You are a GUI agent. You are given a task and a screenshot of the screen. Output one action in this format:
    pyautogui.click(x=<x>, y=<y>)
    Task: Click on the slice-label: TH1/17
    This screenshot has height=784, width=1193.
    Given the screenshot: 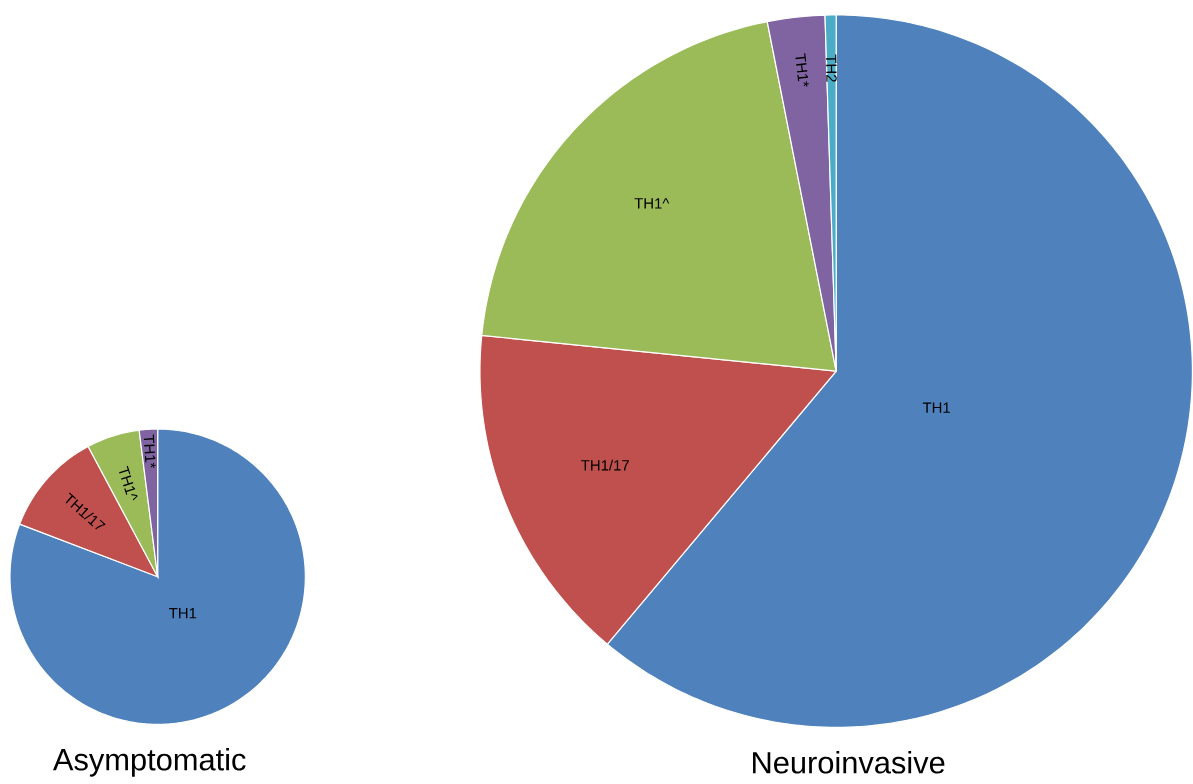 What is the action you would take?
    pyautogui.click(x=605, y=465)
    